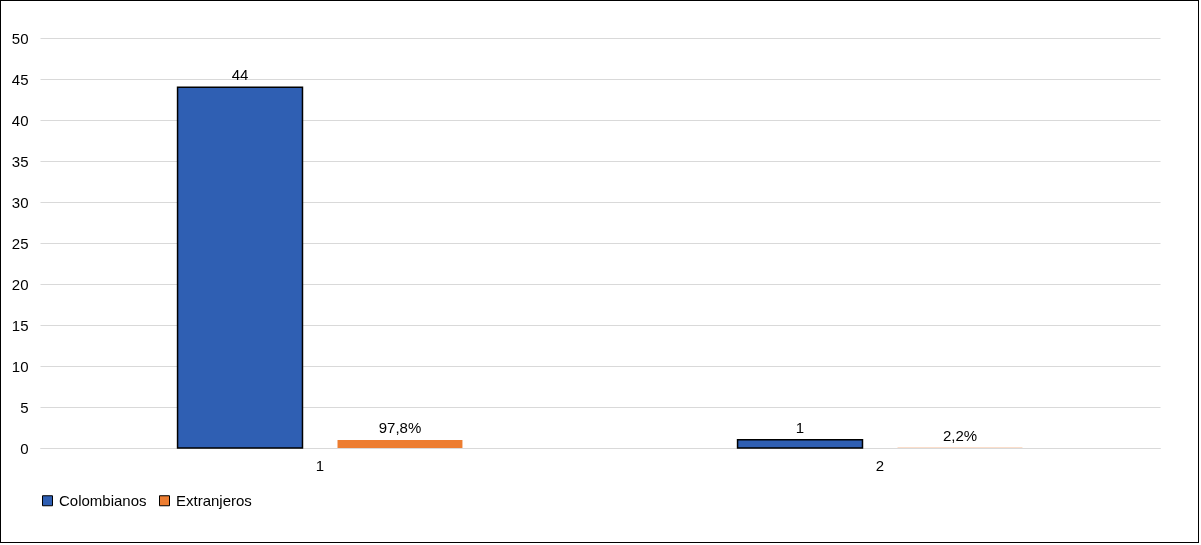 The image size is (1201, 545). I want to click on legend-label: Extranjeros, so click(214, 500).